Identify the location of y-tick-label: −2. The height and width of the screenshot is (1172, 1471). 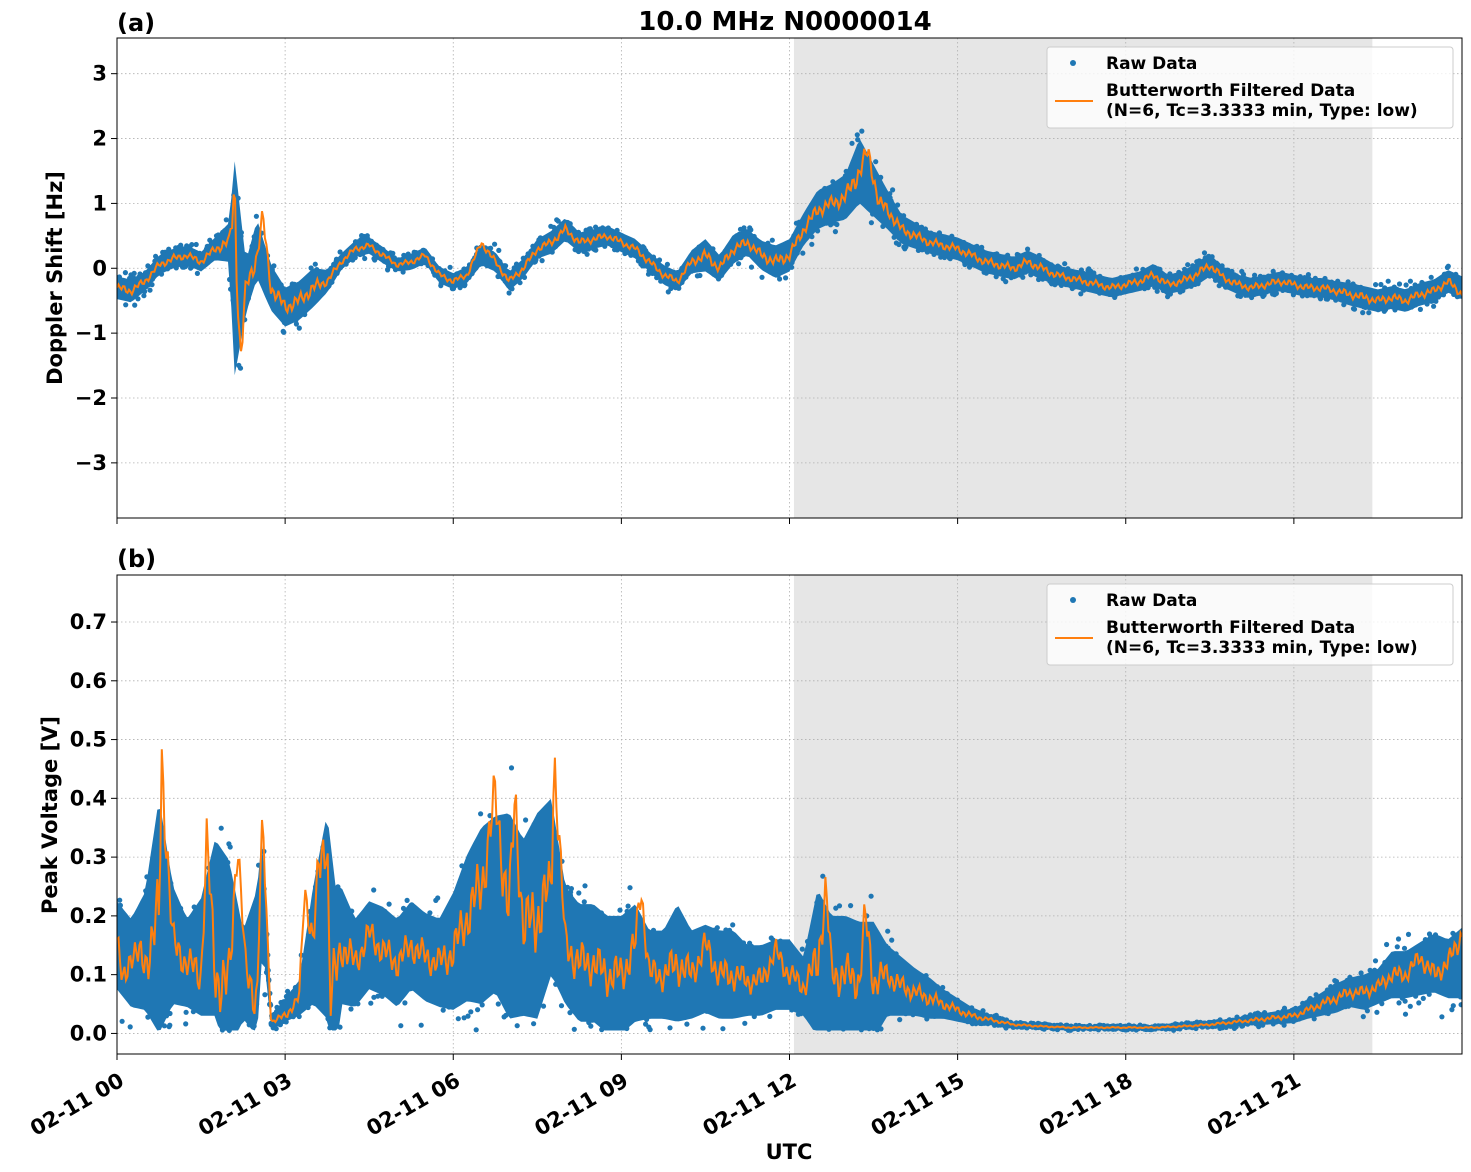
(91, 398).